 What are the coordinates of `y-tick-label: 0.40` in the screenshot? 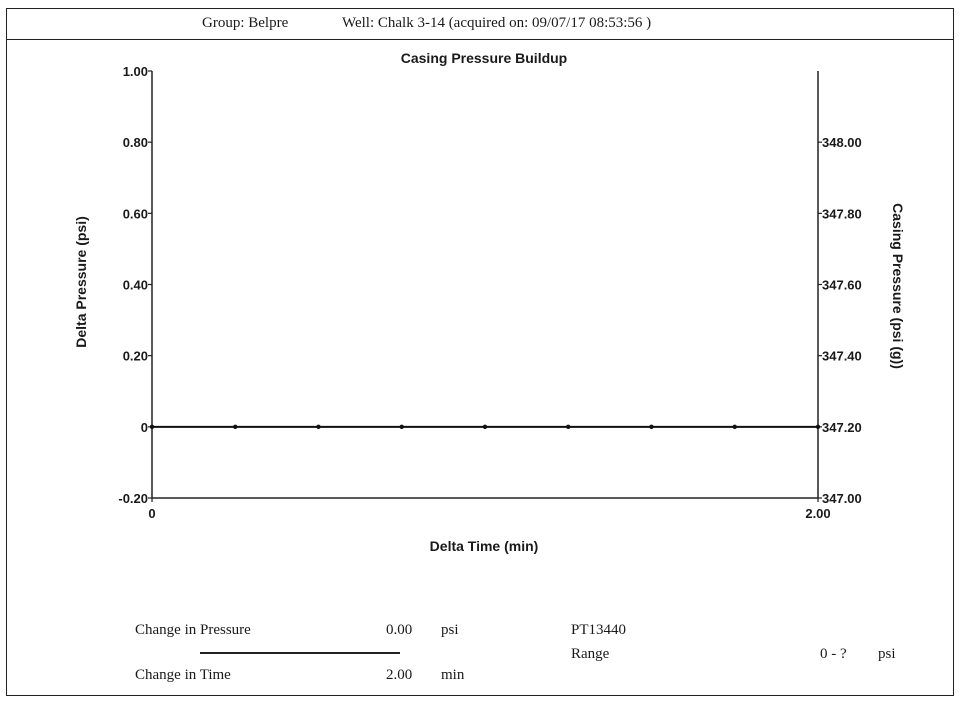 It's located at (135, 285).